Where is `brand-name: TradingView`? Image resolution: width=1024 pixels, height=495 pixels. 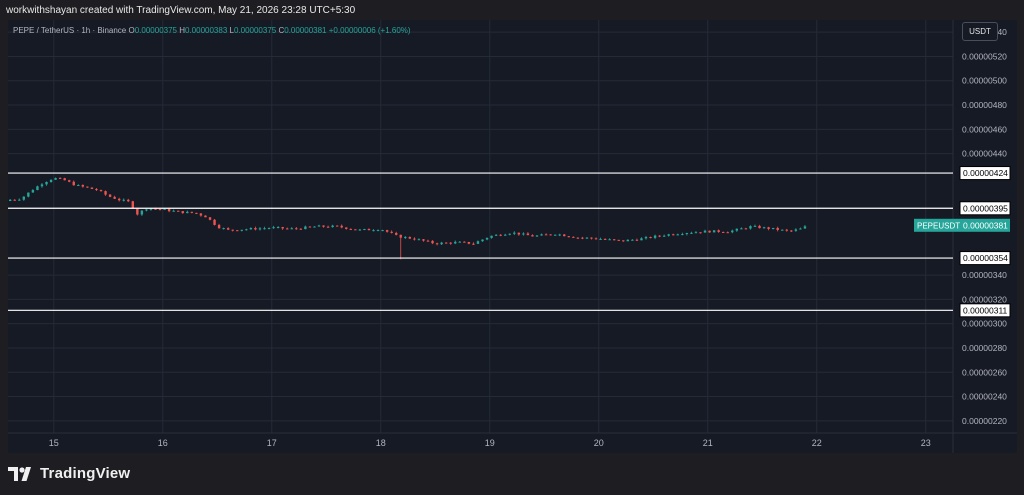 brand-name: TradingView is located at coordinates (85, 473).